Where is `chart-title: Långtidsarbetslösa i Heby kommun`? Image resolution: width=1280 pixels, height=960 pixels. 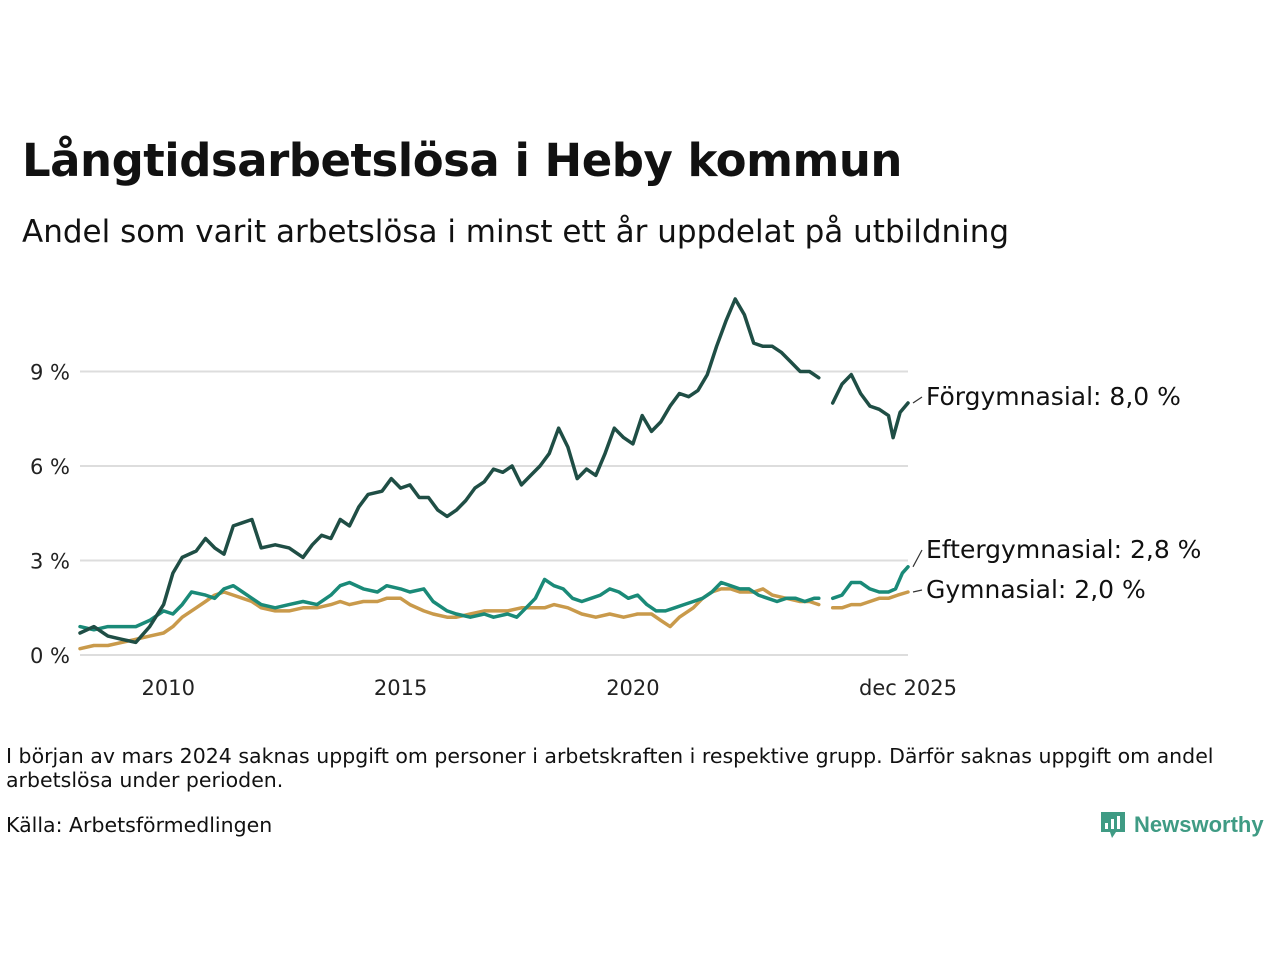 chart-title: Långtidsarbetslösa i Heby kommun is located at coordinates (462, 160).